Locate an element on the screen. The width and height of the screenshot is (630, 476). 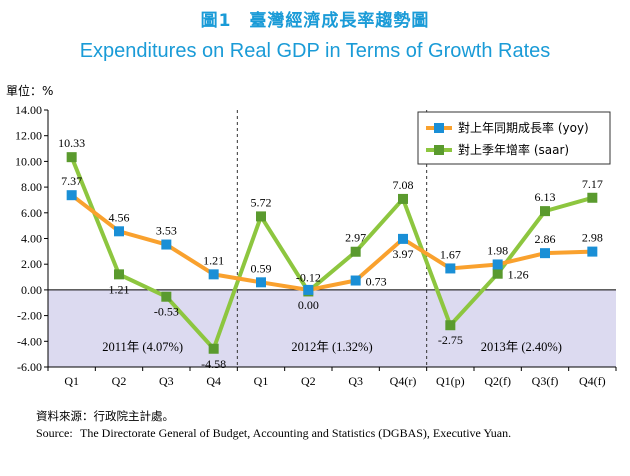
saar-data-label: 2.97 is located at coordinates (355, 238).